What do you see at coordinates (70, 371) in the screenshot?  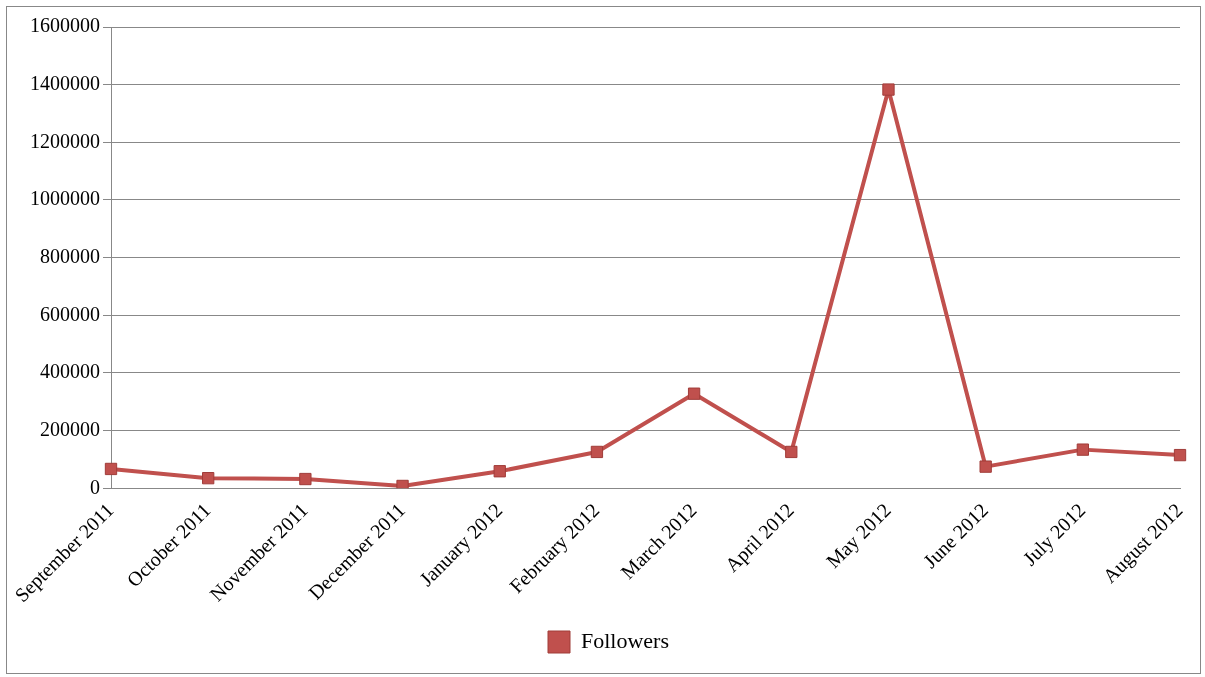 I see `y-tick-label: 400000` at bounding box center [70, 371].